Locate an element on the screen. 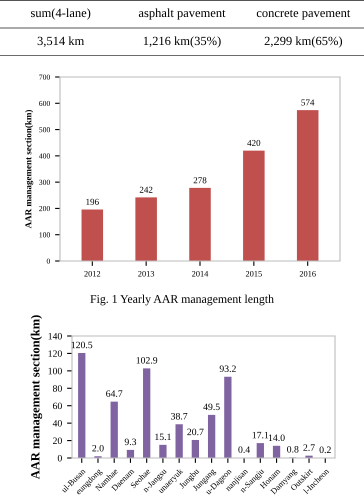  data-label: 0.8 is located at coordinates (292, 449).